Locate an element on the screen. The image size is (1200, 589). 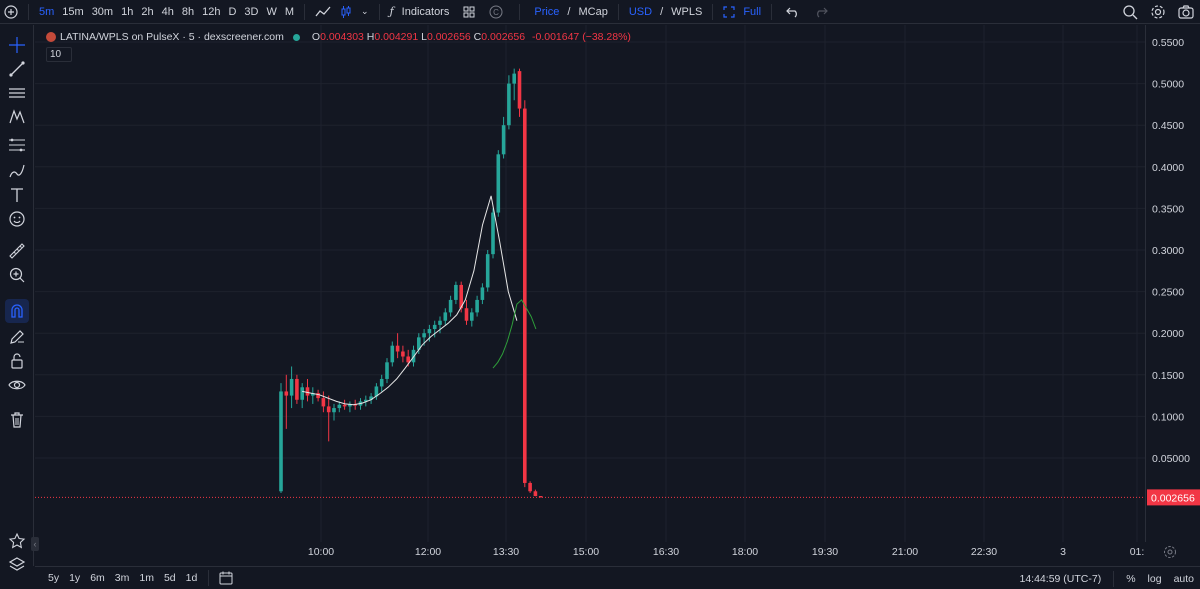
token-logo-icon is located at coordinates (51, 37).